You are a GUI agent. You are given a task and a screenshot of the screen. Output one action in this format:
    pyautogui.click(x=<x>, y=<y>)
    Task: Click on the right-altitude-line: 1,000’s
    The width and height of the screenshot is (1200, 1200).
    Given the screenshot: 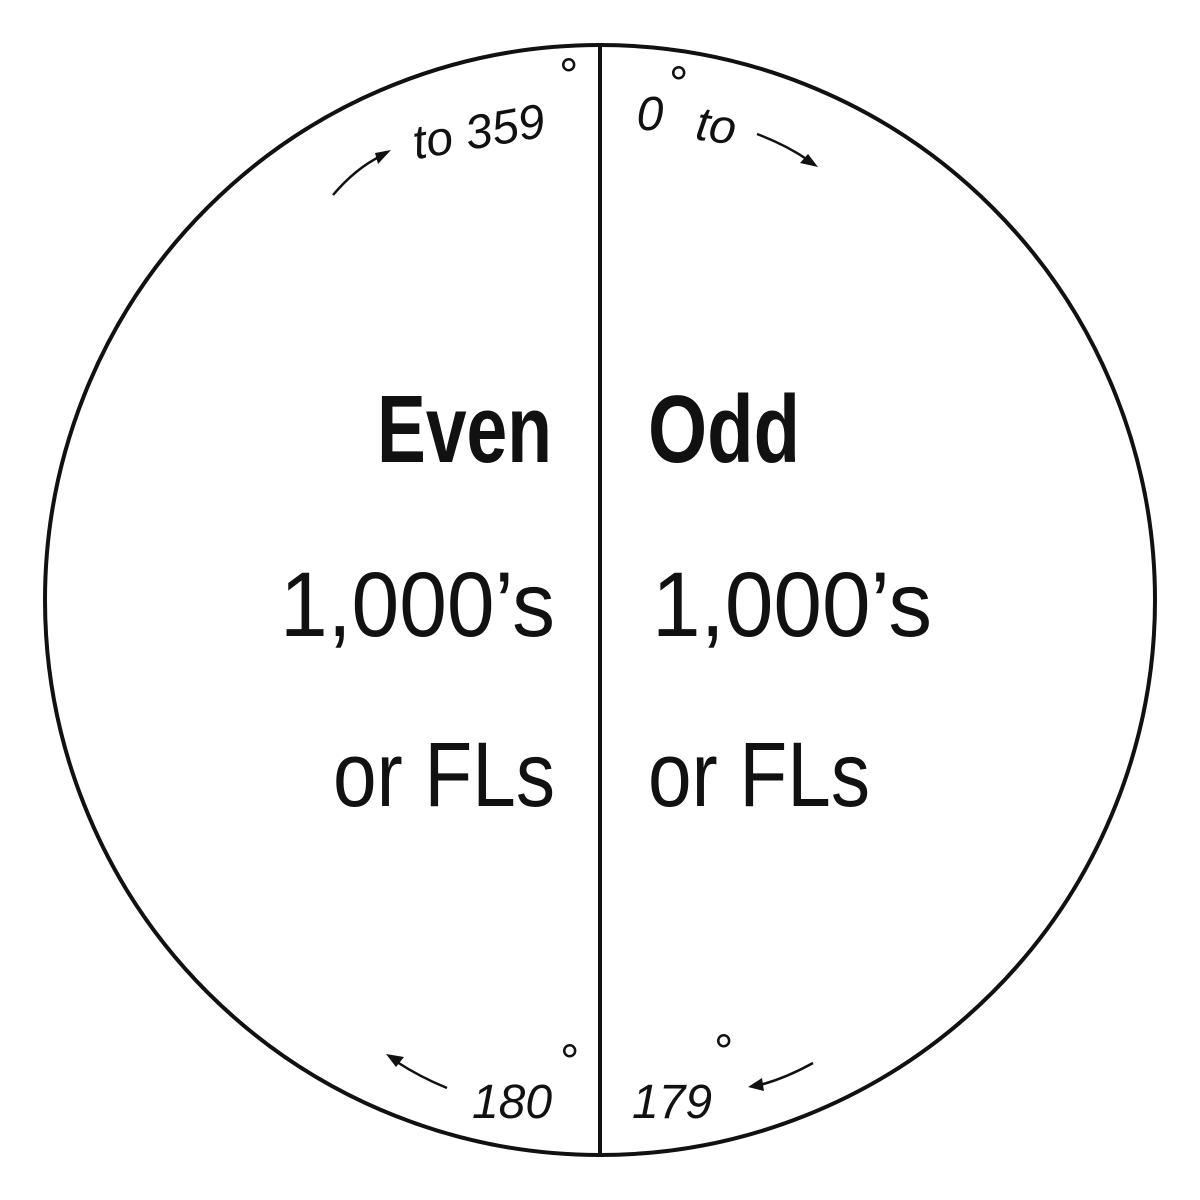 What is the action you would take?
    pyautogui.click(x=792, y=605)
    